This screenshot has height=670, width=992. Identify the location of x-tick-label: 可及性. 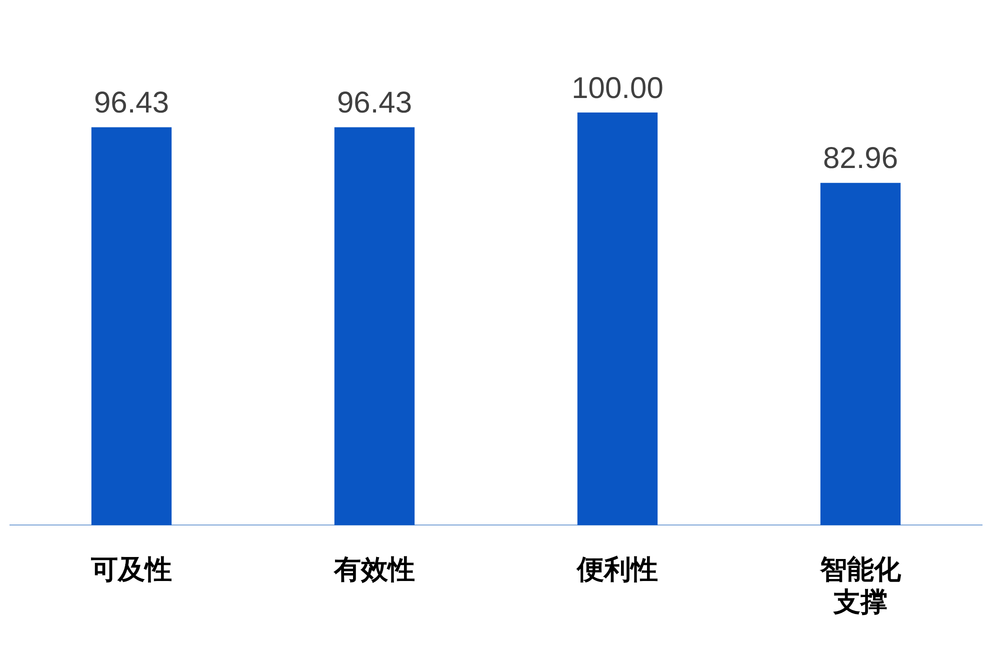
(131, 570).